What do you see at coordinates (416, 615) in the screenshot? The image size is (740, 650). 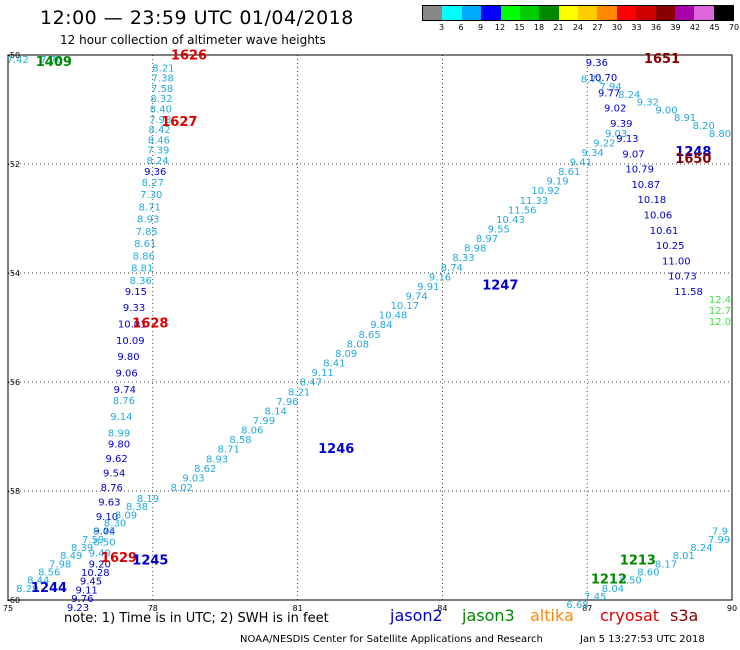 I see `satellite-jason2: jason2` at bounding box center [416, 615].